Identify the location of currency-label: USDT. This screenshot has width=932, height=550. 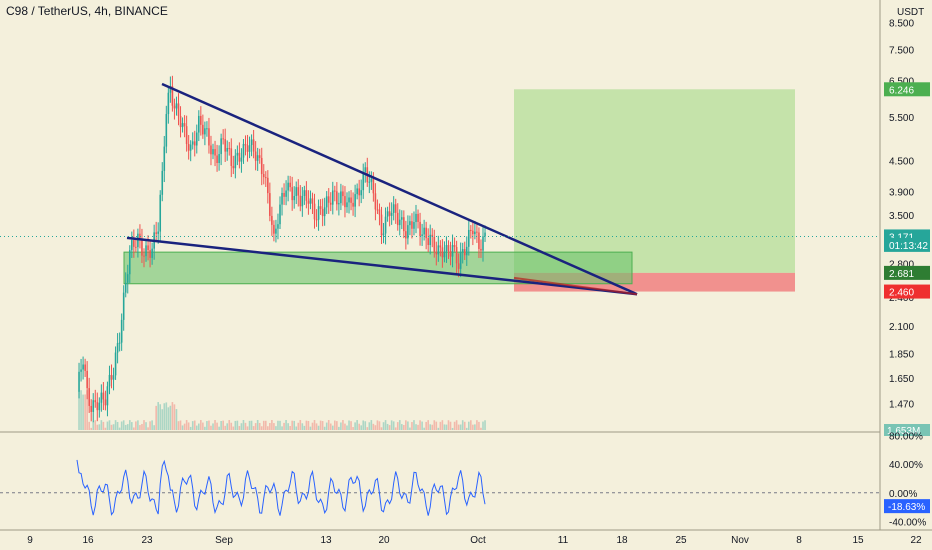
(910, 12).